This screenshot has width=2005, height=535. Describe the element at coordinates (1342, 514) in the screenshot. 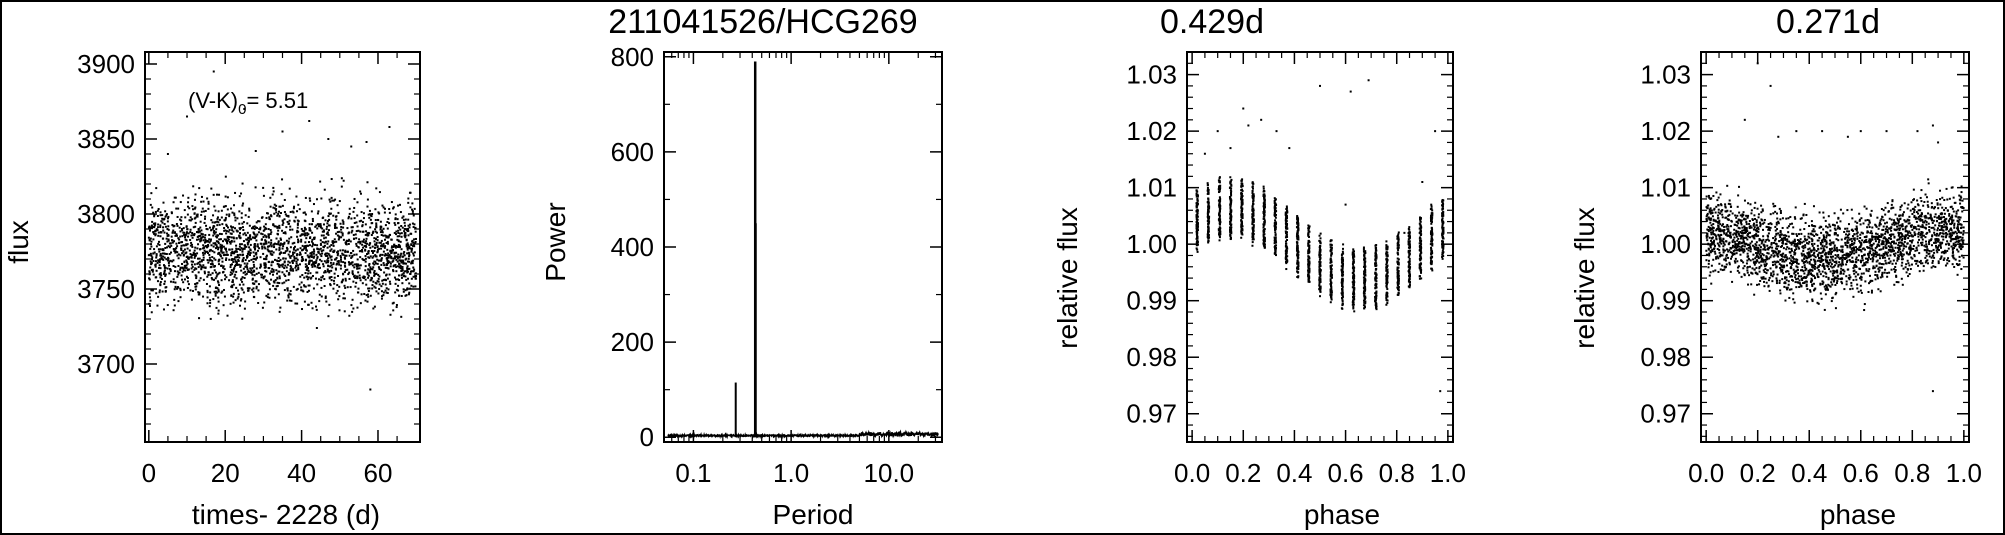

I see `panel3-xlabel: phase` at that location.